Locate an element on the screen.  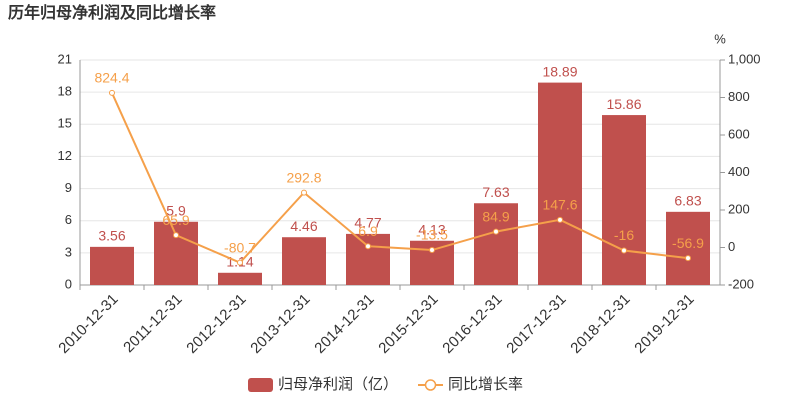
y2-tick-label: -200 is located at coordinates (741, 283).